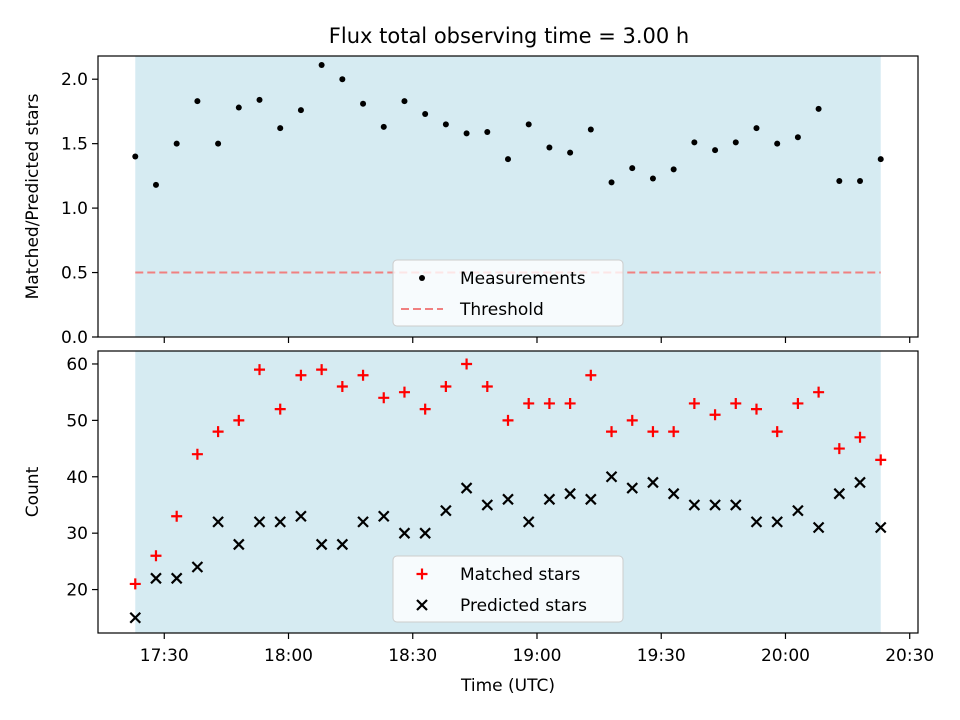 The width and height of the screenshot is (960, 720). Describe the element at coordinates (74, 209) in the screenshot. I see `y-tick-label: 1.0` at that location.